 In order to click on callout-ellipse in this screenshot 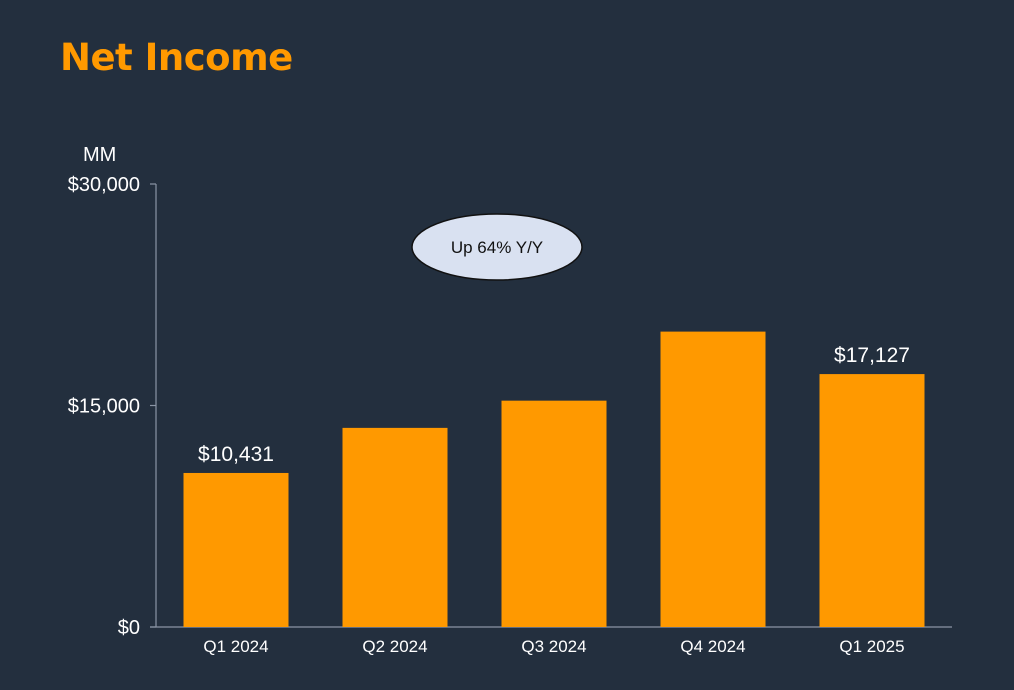, I will do `click(497, 247)`.